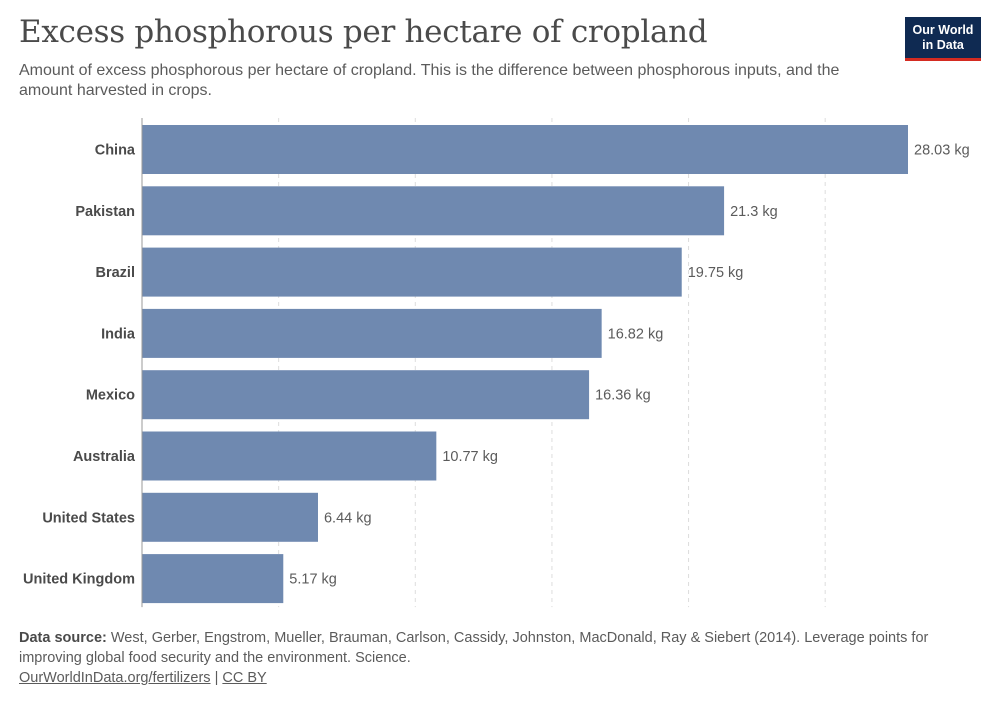 The height and width of the screenshot is (706, 1000). What do you see at coordinates (470, 457) in the screenshot?
I see `value-label: 10.77 kg` at bounding box center [470, 457].